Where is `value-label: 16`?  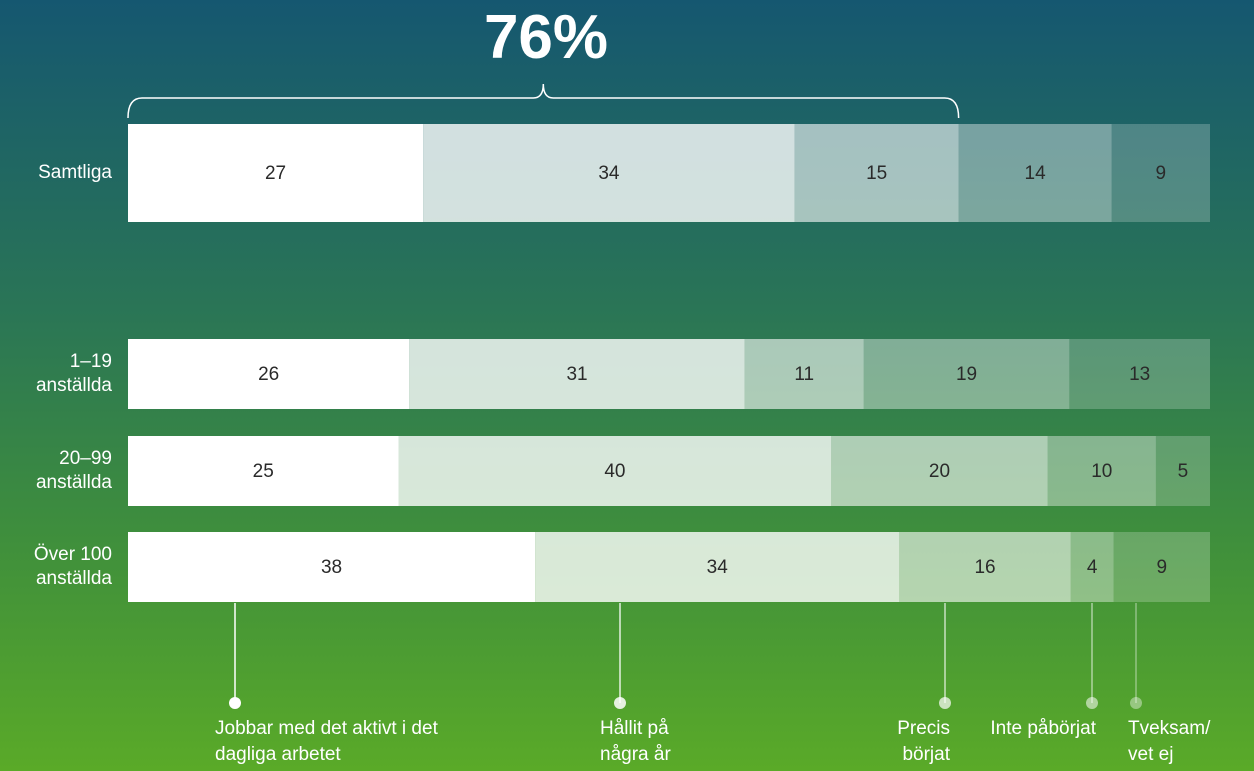 value-label: 16 is located at coordinates (984, 567).